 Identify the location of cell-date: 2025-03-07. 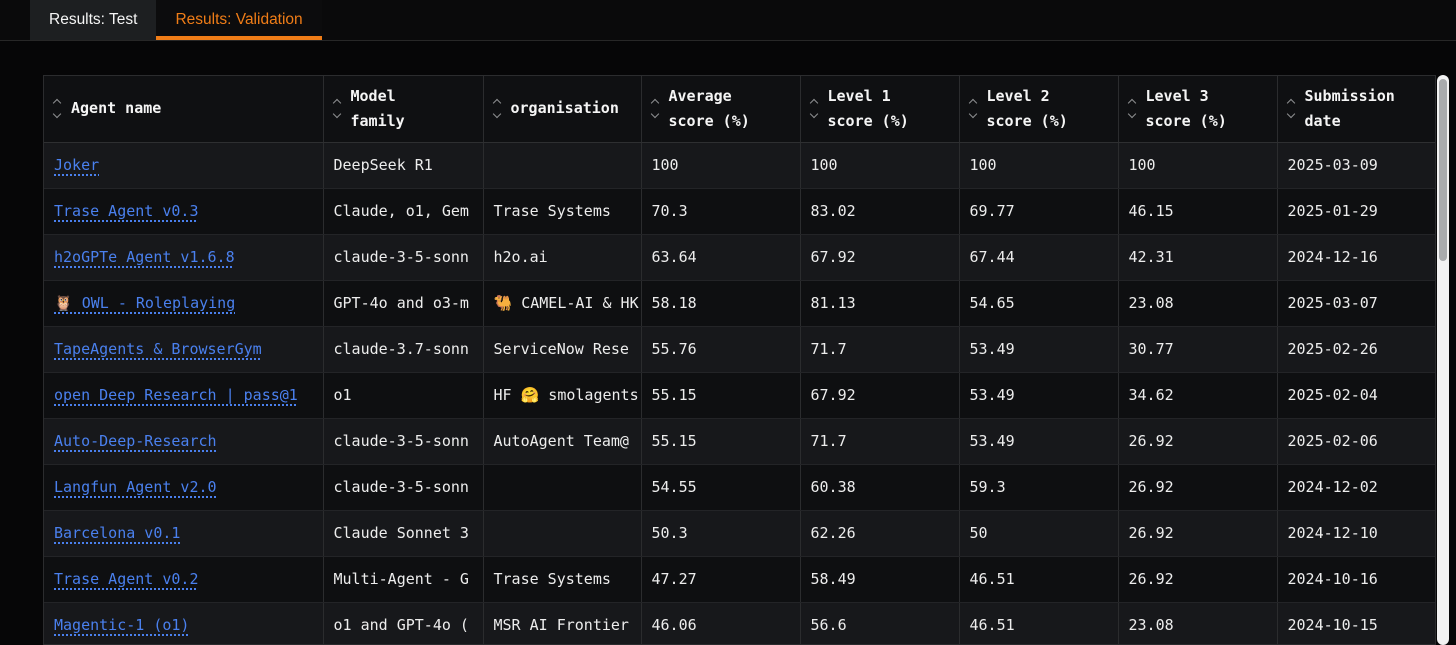
(1356, 303).